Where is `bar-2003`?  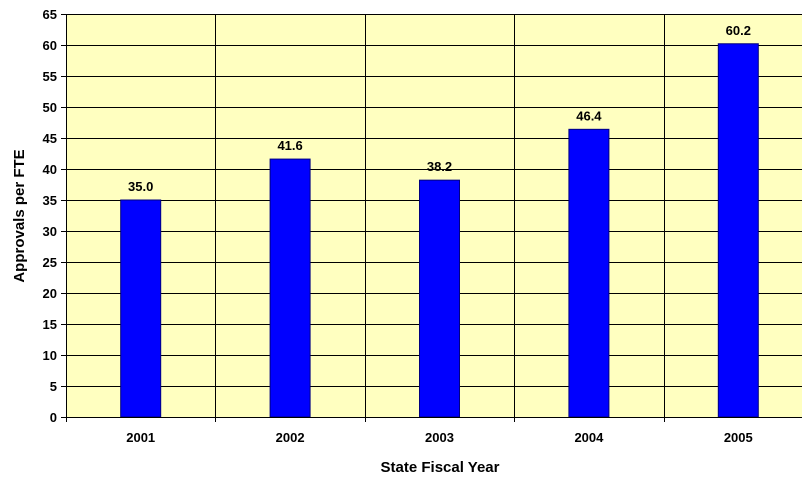
bar-2003 is located at coordinates (439, 298).